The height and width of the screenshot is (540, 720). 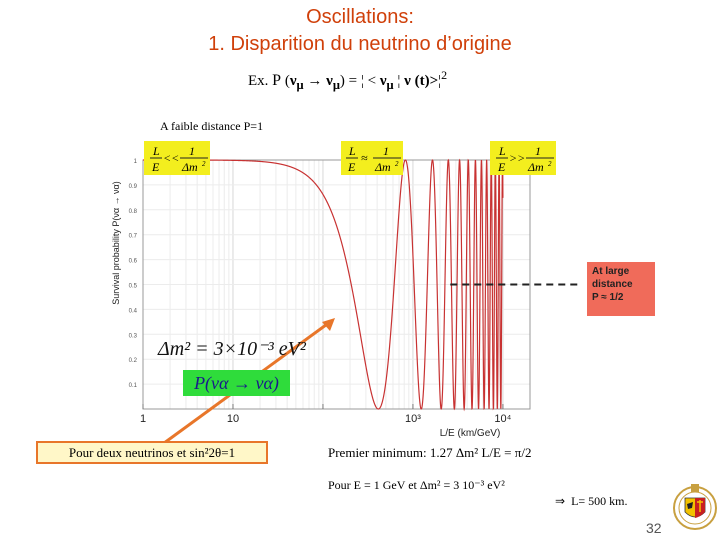 What do you see at coordinates (444, 75) in the screenshot?
I see `eq-exponent: 2` at bounding box center [444, 75].